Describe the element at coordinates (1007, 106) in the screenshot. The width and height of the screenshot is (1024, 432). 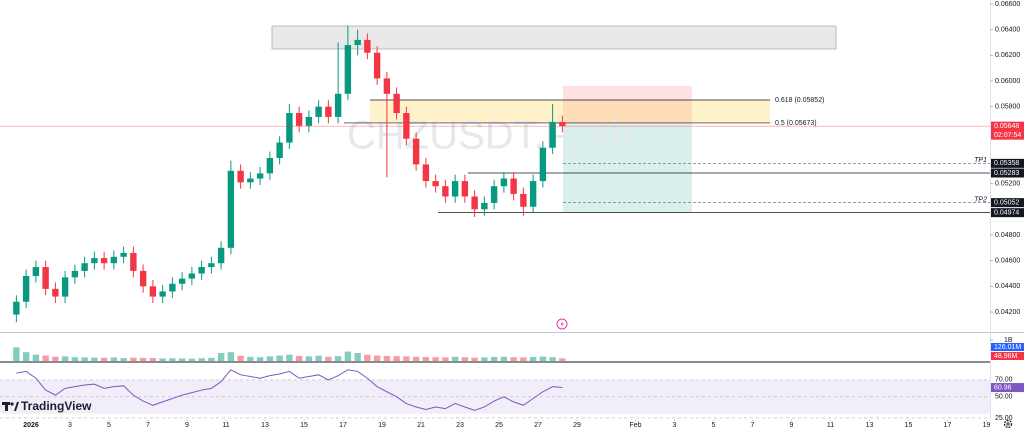
I see `y-tick-label: 0.05800` at that location.